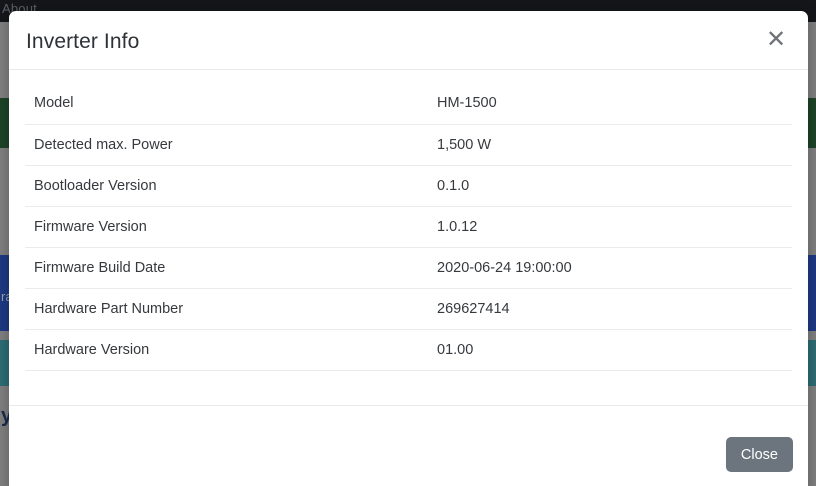  I want to click on table-row: Bootloader Version 0.1.0, so click(408, 186).